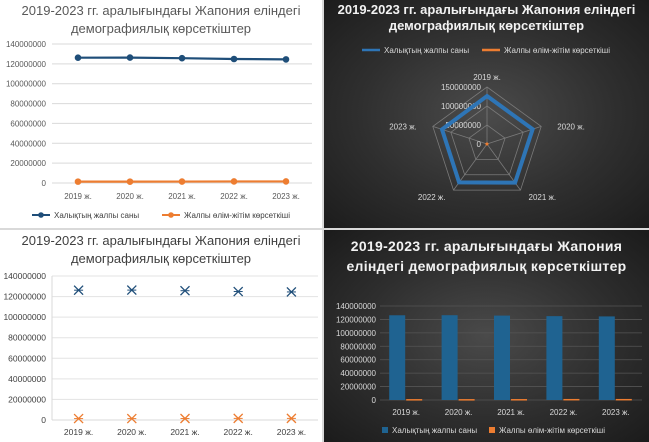 The height and width of the screenshot is (442, 649). Describe the element at coordinates (44, 183) in the screenshot. I see `y-tick-label: 0` at that location.